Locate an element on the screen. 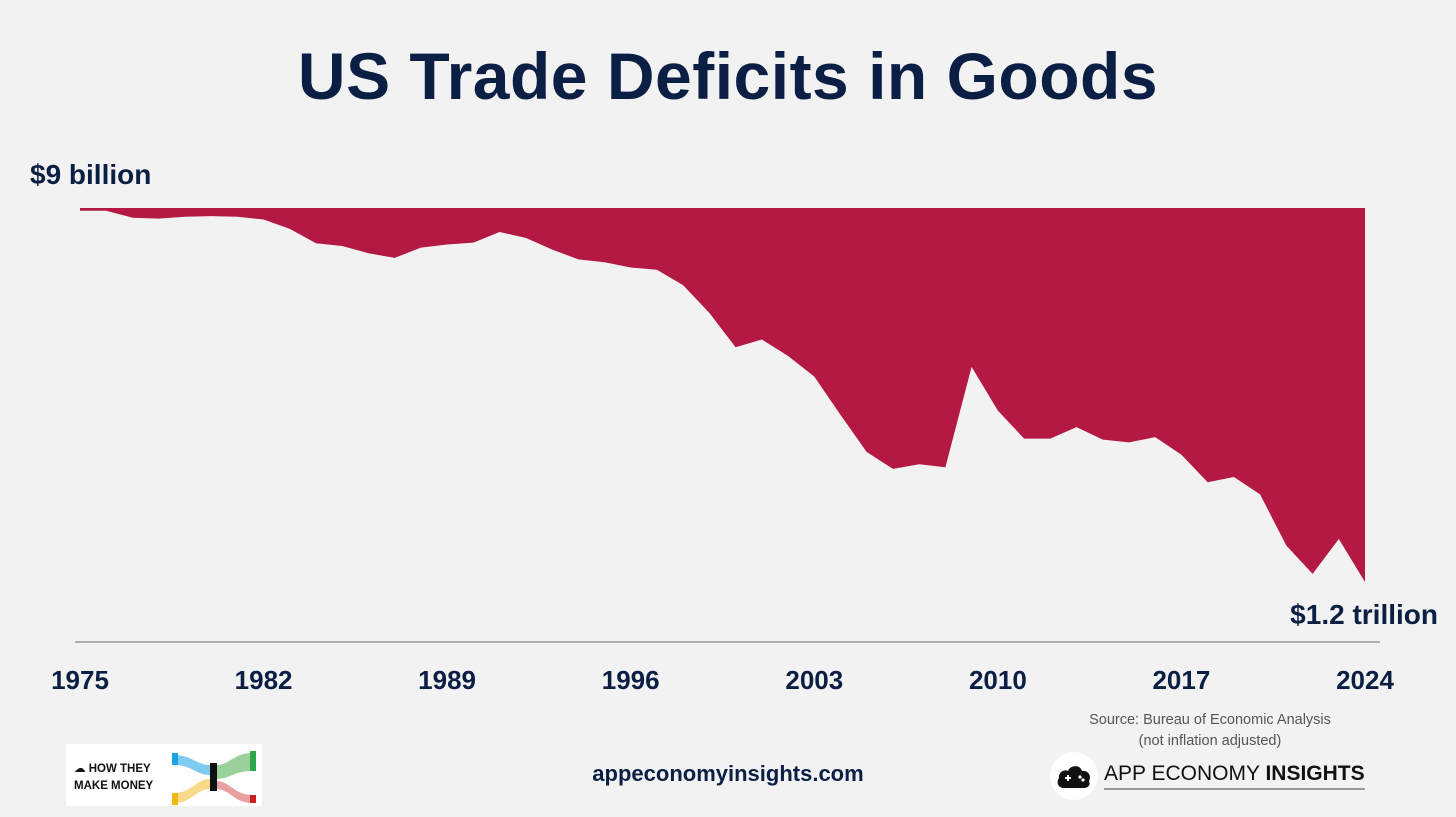  htm-logo-text: ☁ HOW THEY MAKE MONEY is located at coordinates (113, 778).